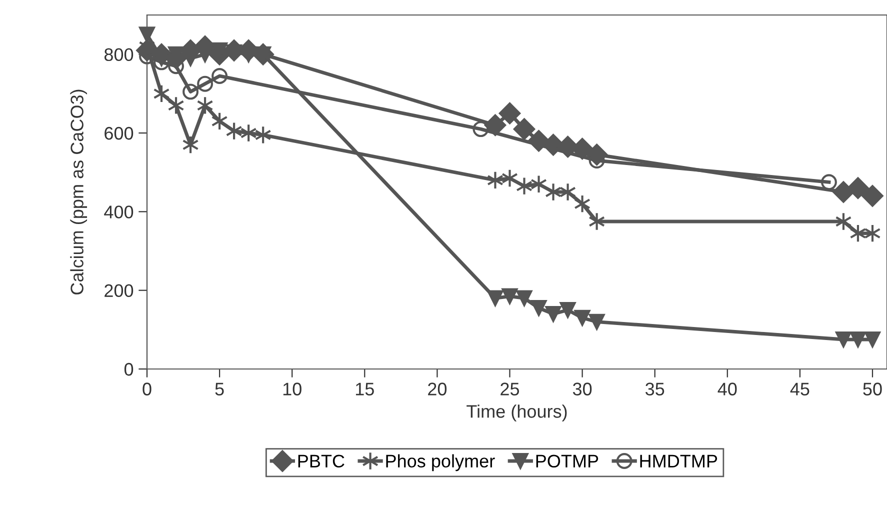 The image size is (887, 512). I want to click on legend-label: POTMP, so click(567, 461).